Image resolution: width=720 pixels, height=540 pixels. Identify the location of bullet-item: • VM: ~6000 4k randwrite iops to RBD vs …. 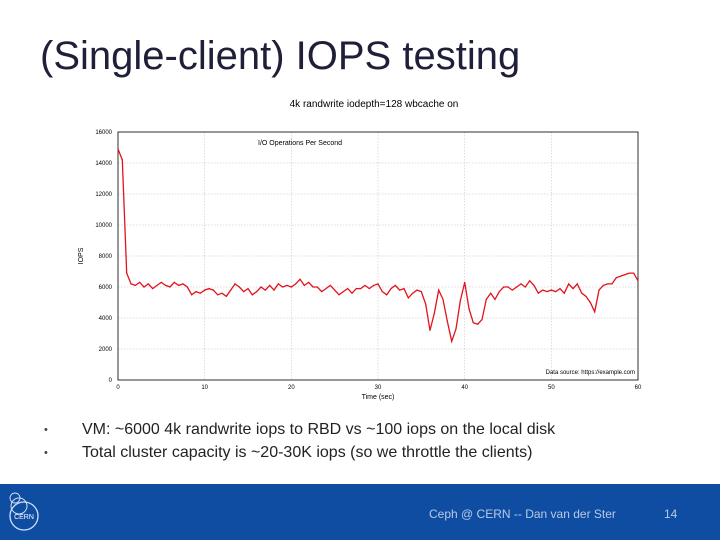
(299, 430).